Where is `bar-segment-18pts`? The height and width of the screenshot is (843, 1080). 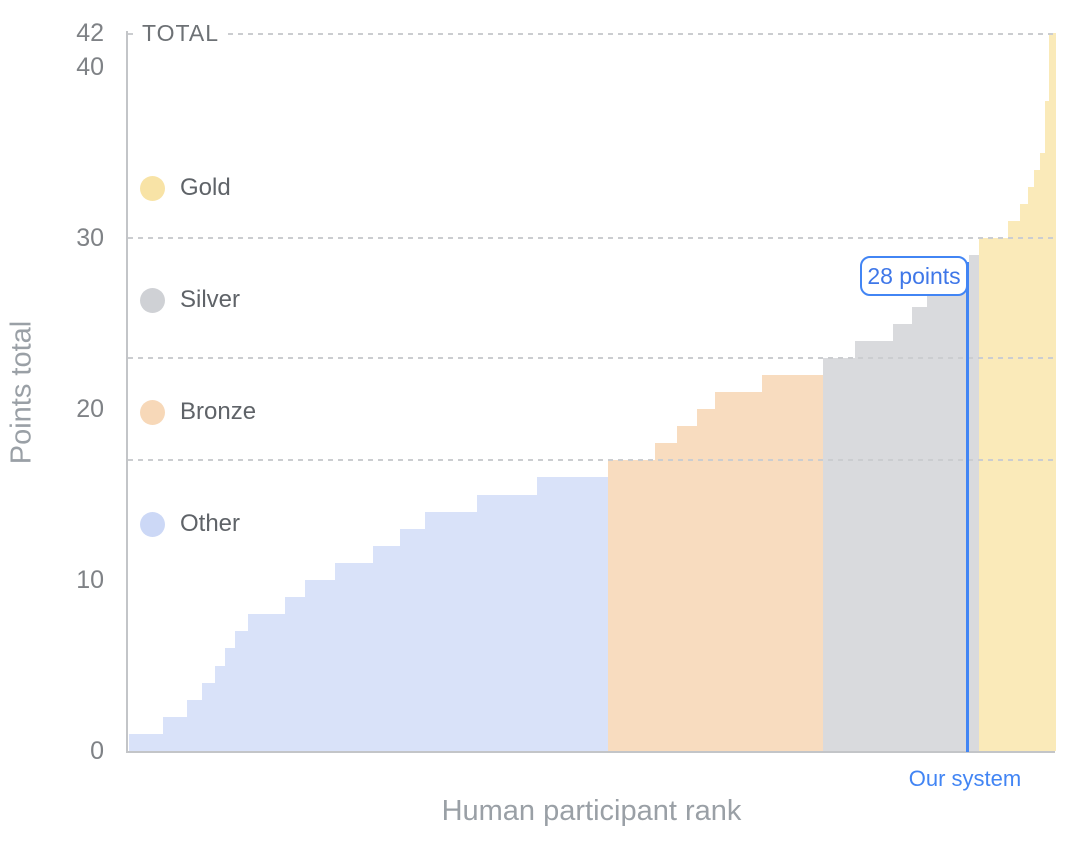
bar-segment-18pts is located at coordinates (666, 597).